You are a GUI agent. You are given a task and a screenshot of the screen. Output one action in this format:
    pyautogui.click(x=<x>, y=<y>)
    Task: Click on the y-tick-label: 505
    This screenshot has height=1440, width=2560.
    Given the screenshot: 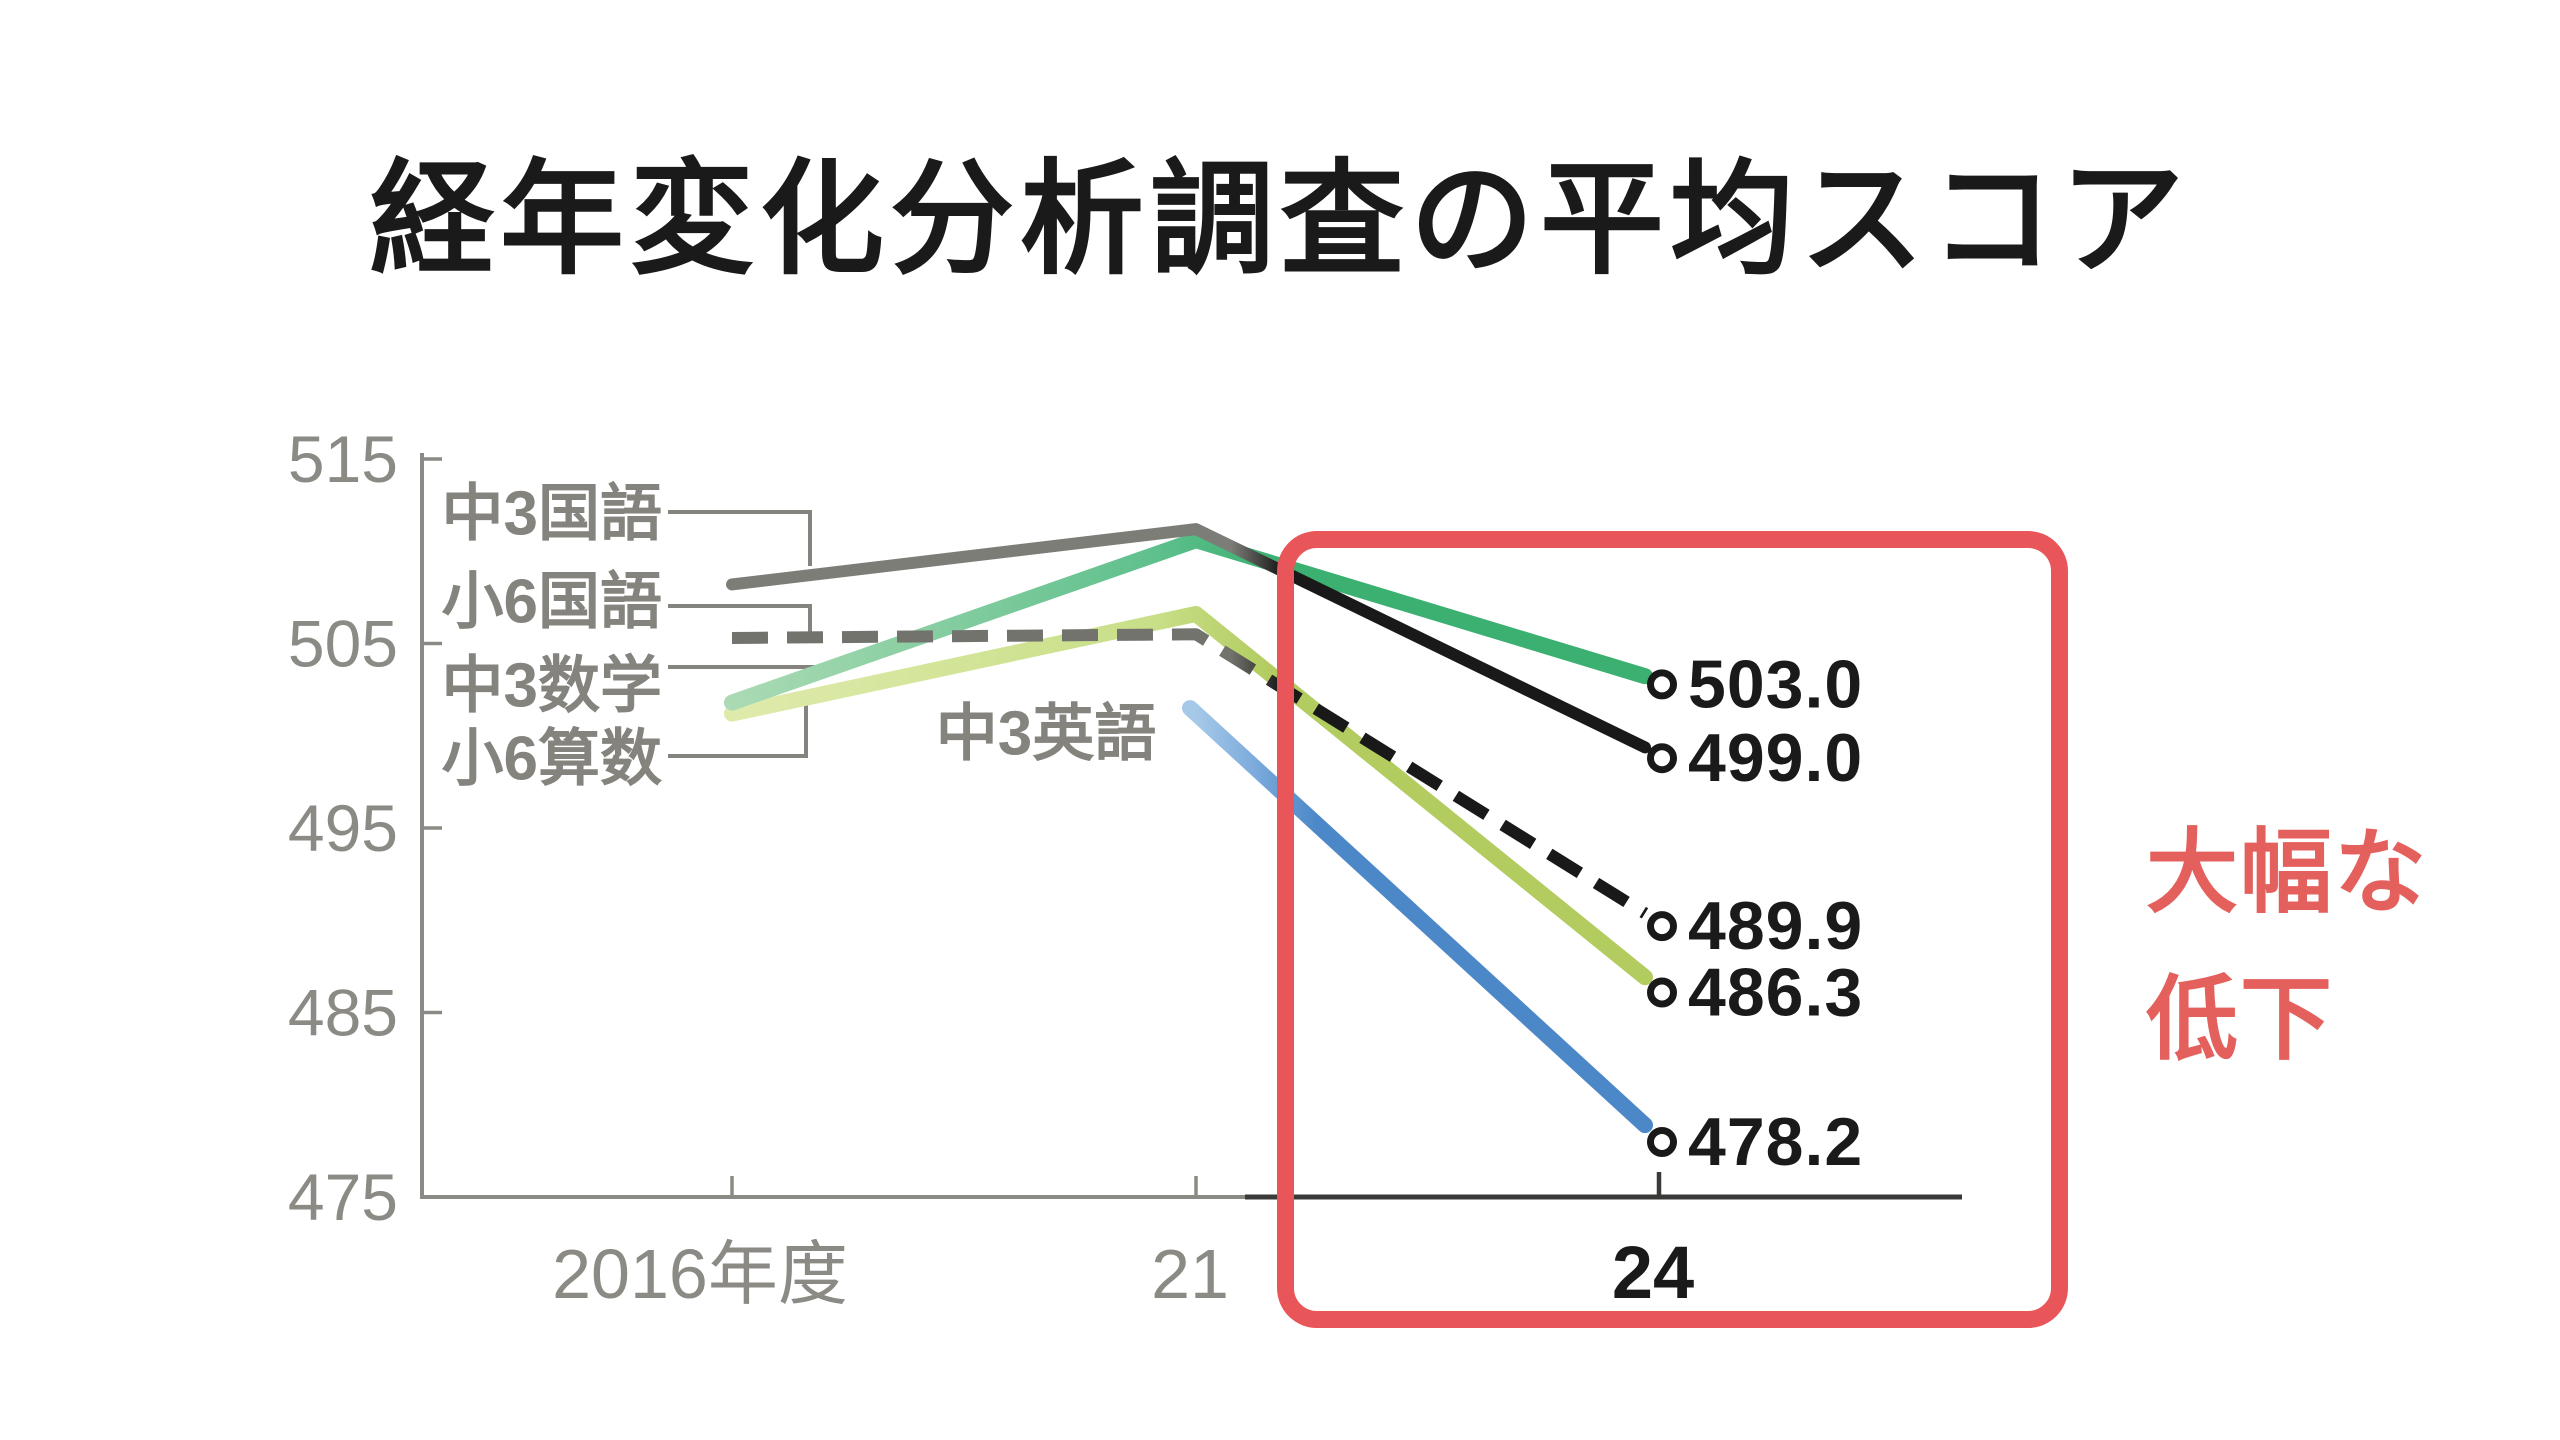 What is the action you would take?
    pyautogui.click(x=343, y=644)
    